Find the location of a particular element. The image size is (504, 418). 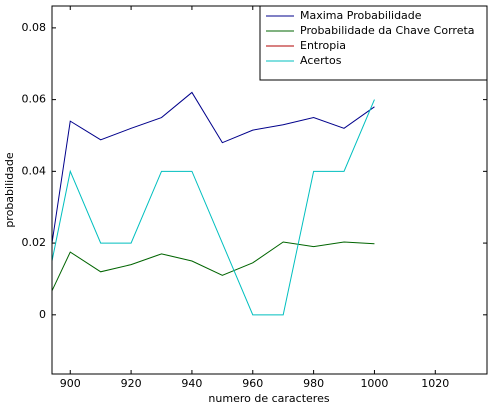

legend-label: Entropia is located at coordinates (323, 45).